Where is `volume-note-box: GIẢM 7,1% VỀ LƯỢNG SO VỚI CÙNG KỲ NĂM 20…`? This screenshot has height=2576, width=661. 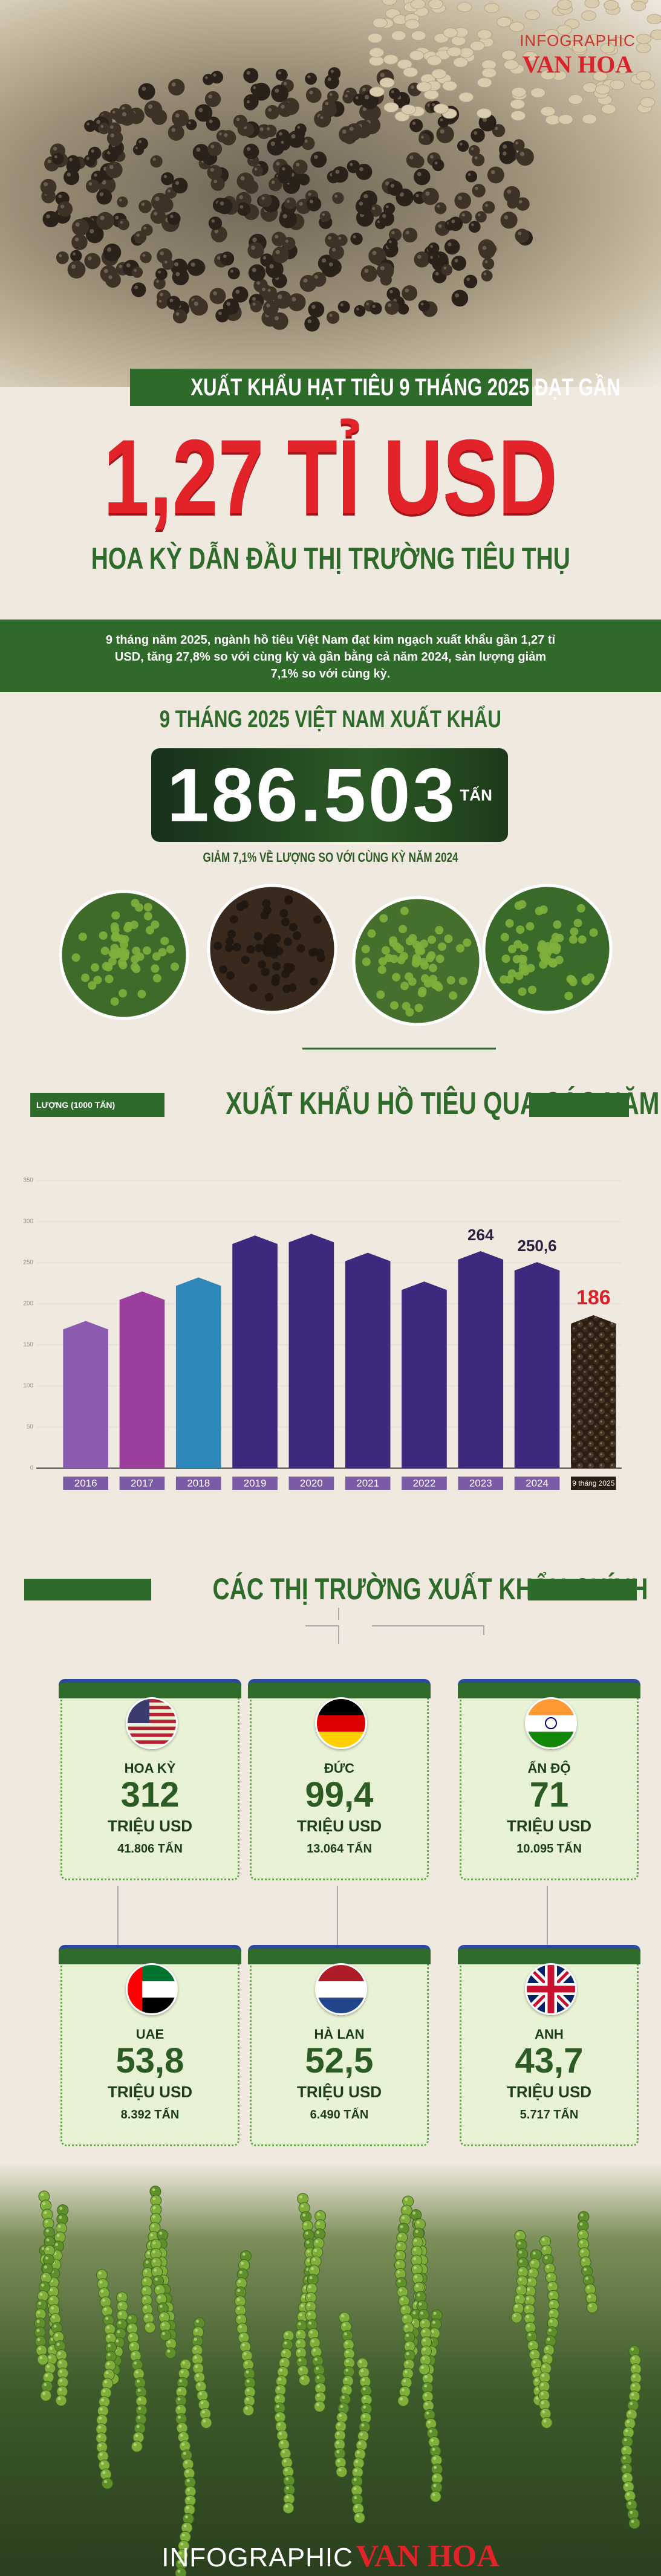 volume-note-box: GIẢM 7,1% VỀ LƯỢNG SO VỚI CÙNG KỲ NĂM 20… is located at coordinates (330, 858).